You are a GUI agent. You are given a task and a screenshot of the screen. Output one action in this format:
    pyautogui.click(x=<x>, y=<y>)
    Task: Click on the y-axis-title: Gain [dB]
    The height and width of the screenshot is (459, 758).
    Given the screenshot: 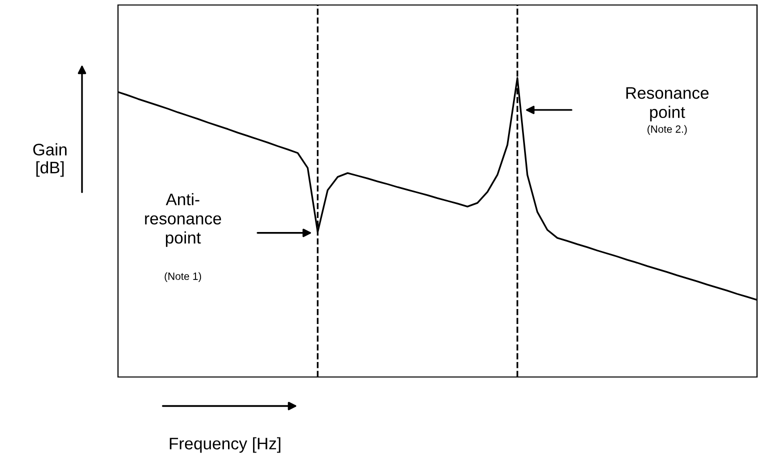 What is the action you would take?
    pyautogui.click(x=50, y=160)
    